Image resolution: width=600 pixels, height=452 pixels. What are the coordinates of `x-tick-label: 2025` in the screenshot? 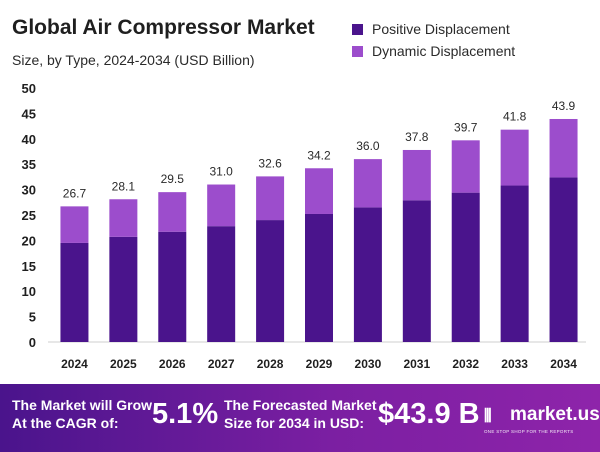 It's located at (123, 364).